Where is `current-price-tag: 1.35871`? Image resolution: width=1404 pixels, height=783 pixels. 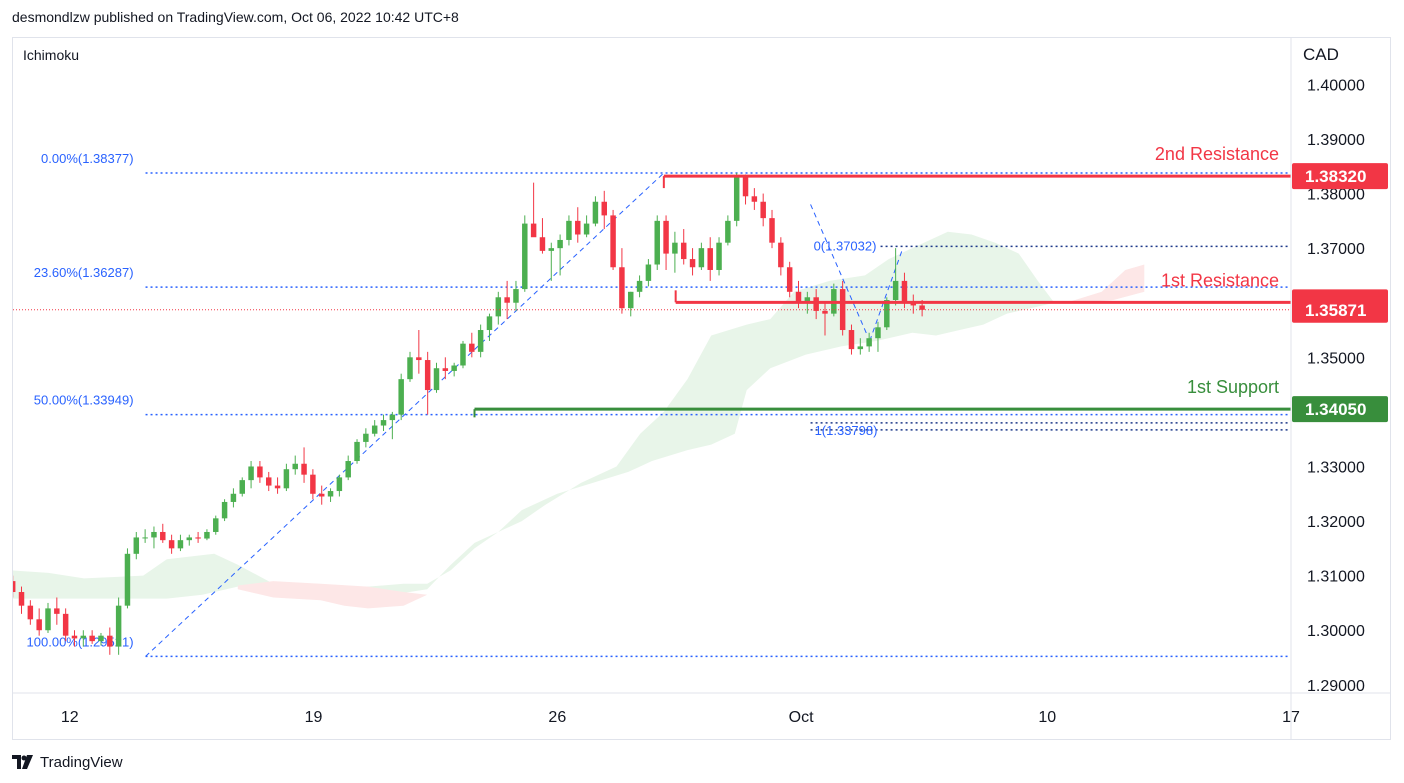 current-price-tag: 1.35871 is located at coordinates (1335, 310).